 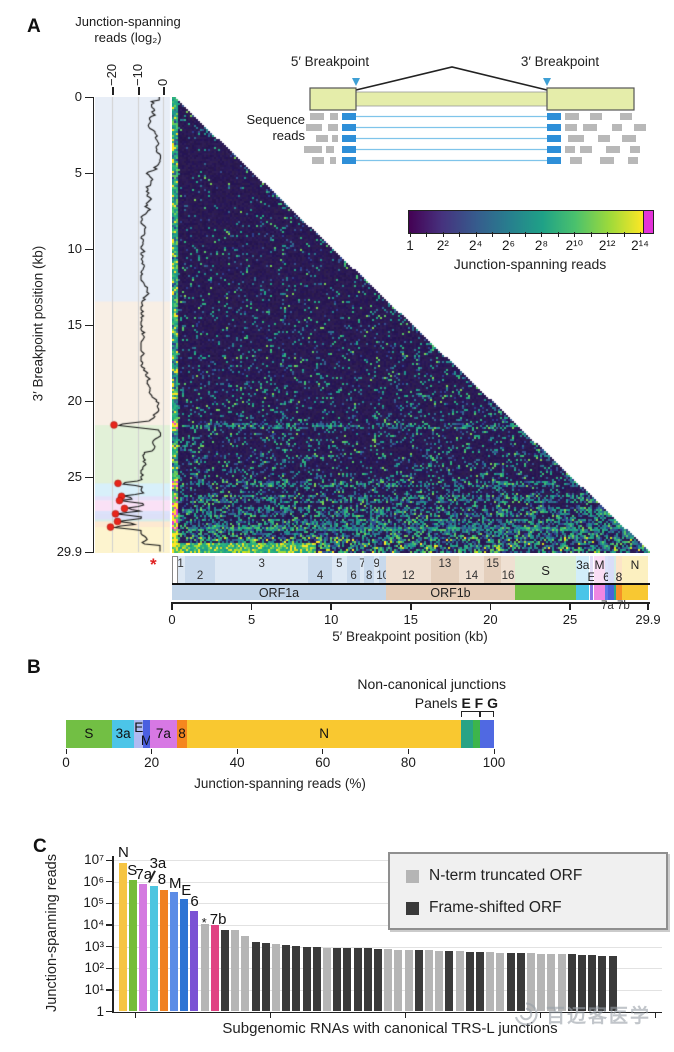 What do you see at coordinates (74, 325) in the screenshot?
I see `a-y-tick-label: 15` at bounding box center [74, 325].